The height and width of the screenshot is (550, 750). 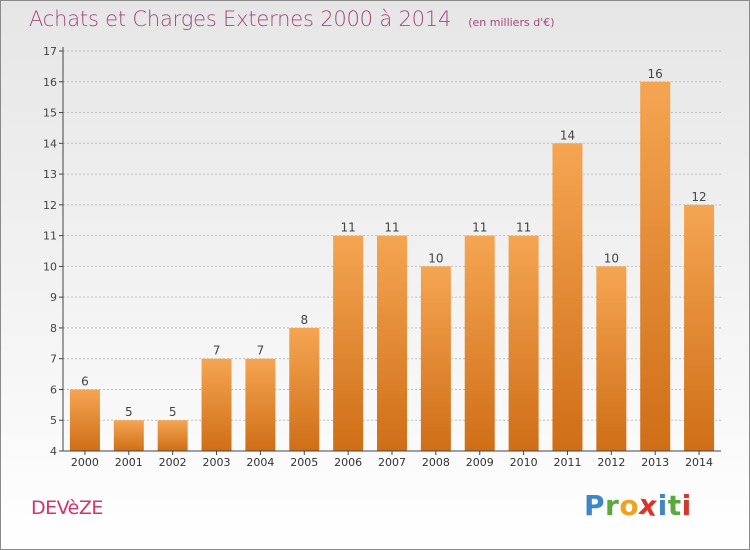 What do you see at coordinates (50, 174) in the screenshot?
I see `y-tick-label: 13` at bounding box center [50, 174].